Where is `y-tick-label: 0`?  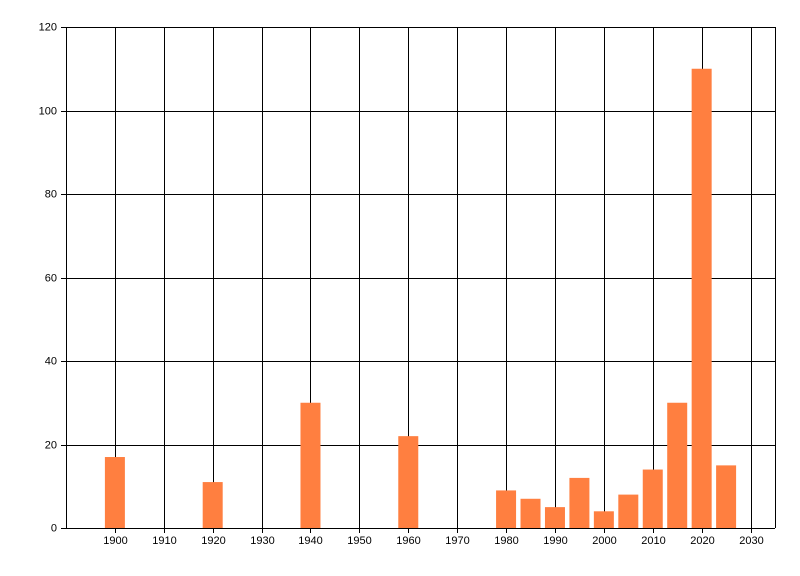
y-tick-label: 0 is located at coordinates (54, 528).